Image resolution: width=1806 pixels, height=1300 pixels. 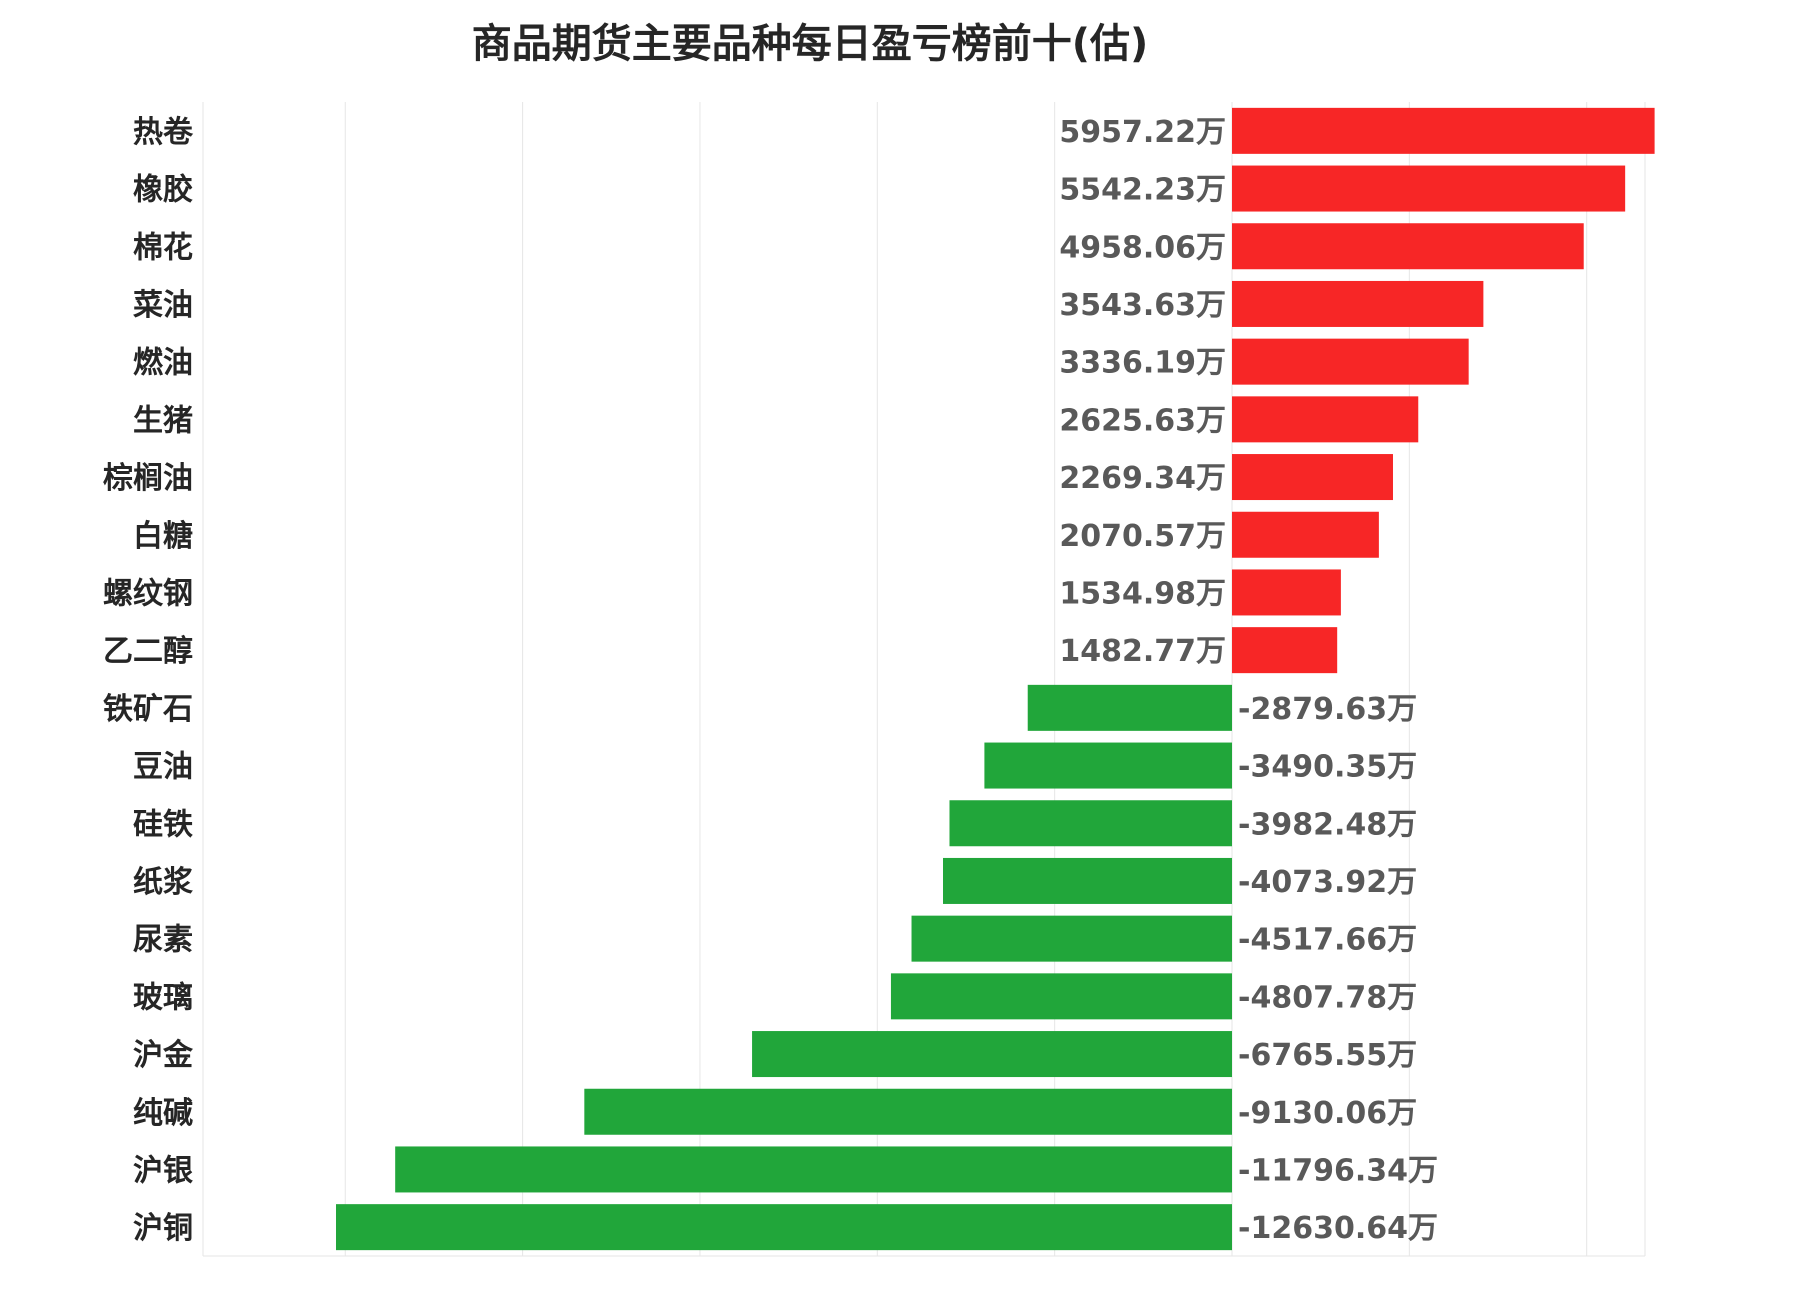 What do you see at coordinates (1327, 940) in the screenshot?
I see `value-label: -4517.66万` at bounding box center [1327, 940].